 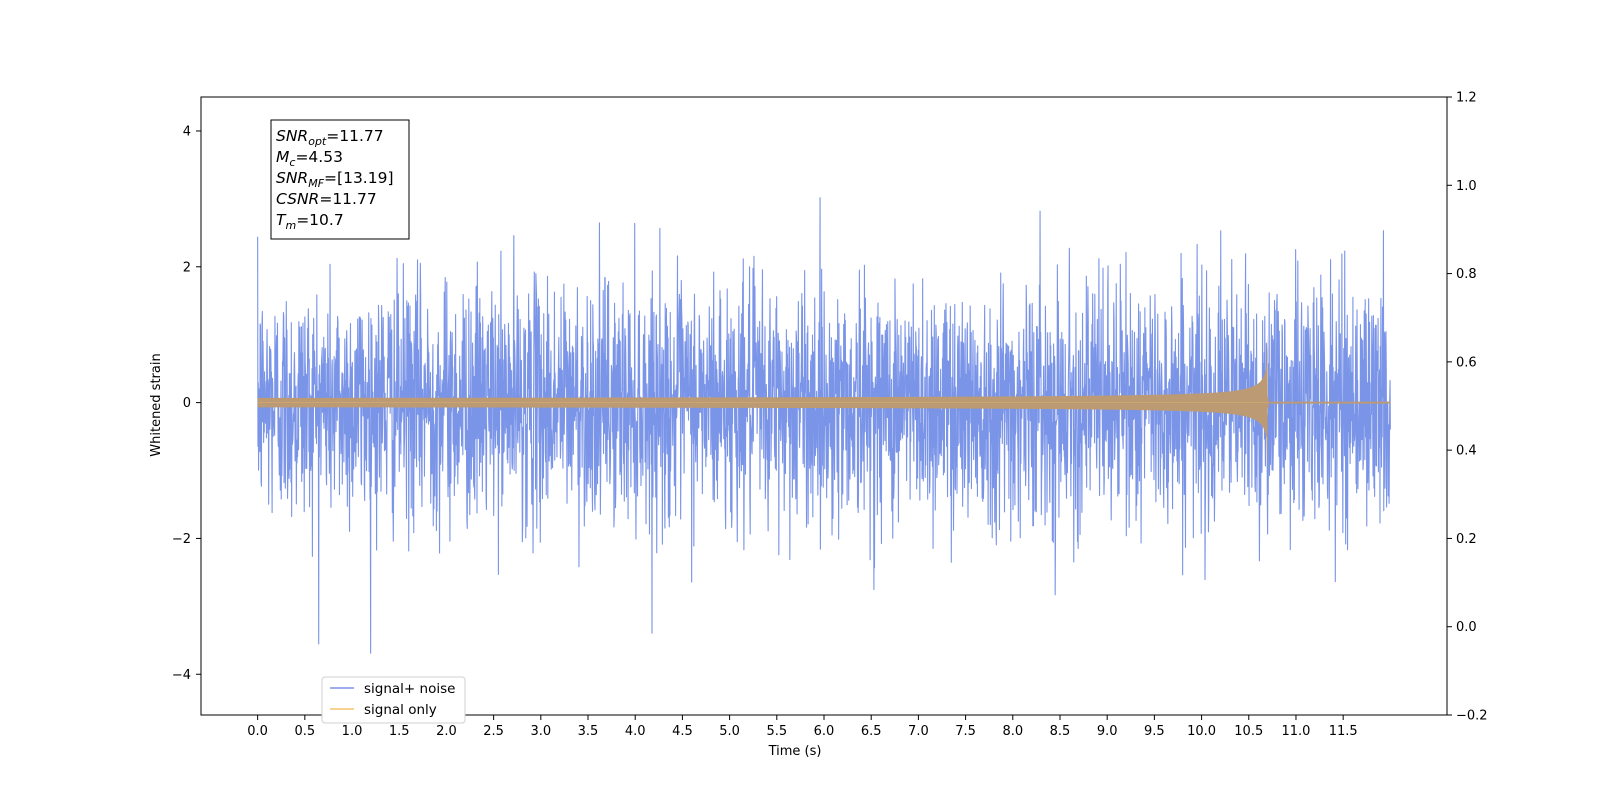 I want to click on annotation-frame, so click(x=340, y=179).